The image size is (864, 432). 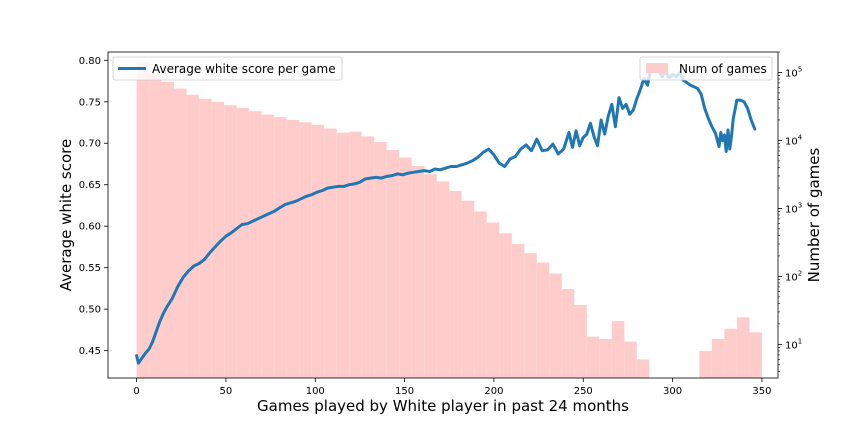 What do you see at coordinates (90, 61) in the screenshot?
I see `y-left-tick-label: 0.80` at bounding box center [90, 61].